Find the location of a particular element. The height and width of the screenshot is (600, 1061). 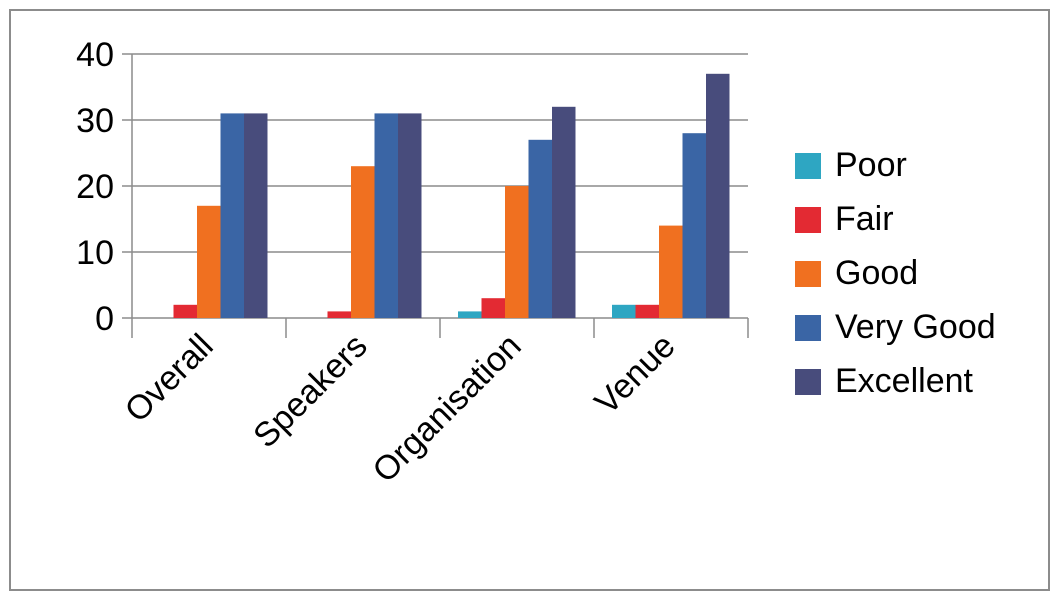

legend-item: Excellent is located at coordinates (922, 385).